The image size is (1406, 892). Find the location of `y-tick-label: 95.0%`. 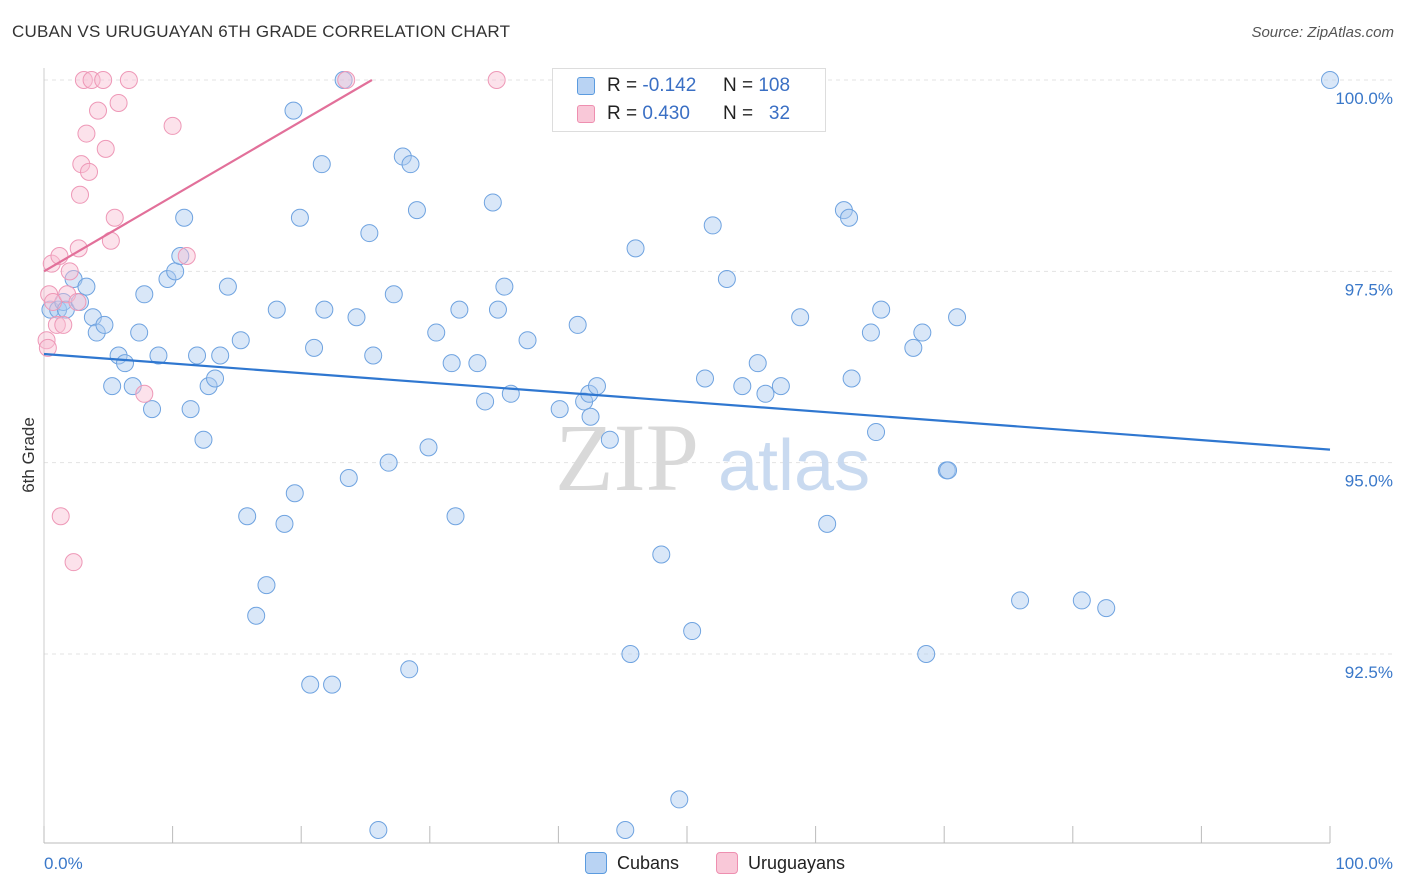

y-tick-label: 95.0% is located at coordinates (1369, 481).